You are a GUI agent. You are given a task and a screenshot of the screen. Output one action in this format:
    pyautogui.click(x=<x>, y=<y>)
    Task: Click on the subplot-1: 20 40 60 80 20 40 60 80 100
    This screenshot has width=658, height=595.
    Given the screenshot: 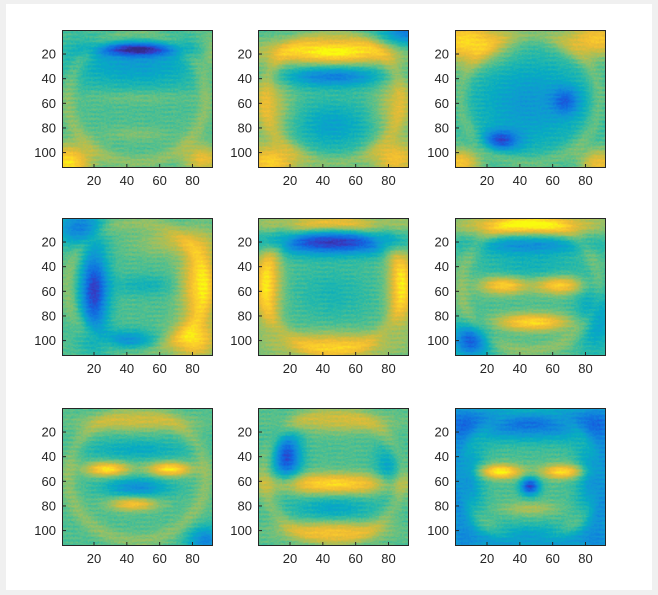 What is the action you would take?
    pyautogui.click(x=123, y=109)
    